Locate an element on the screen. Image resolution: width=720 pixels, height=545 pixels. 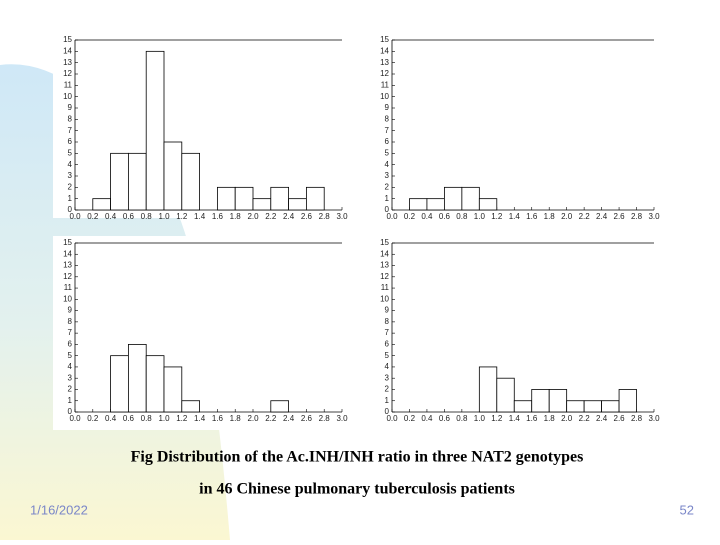
date: 1/16/2022 is located at coordinates (59, 509).